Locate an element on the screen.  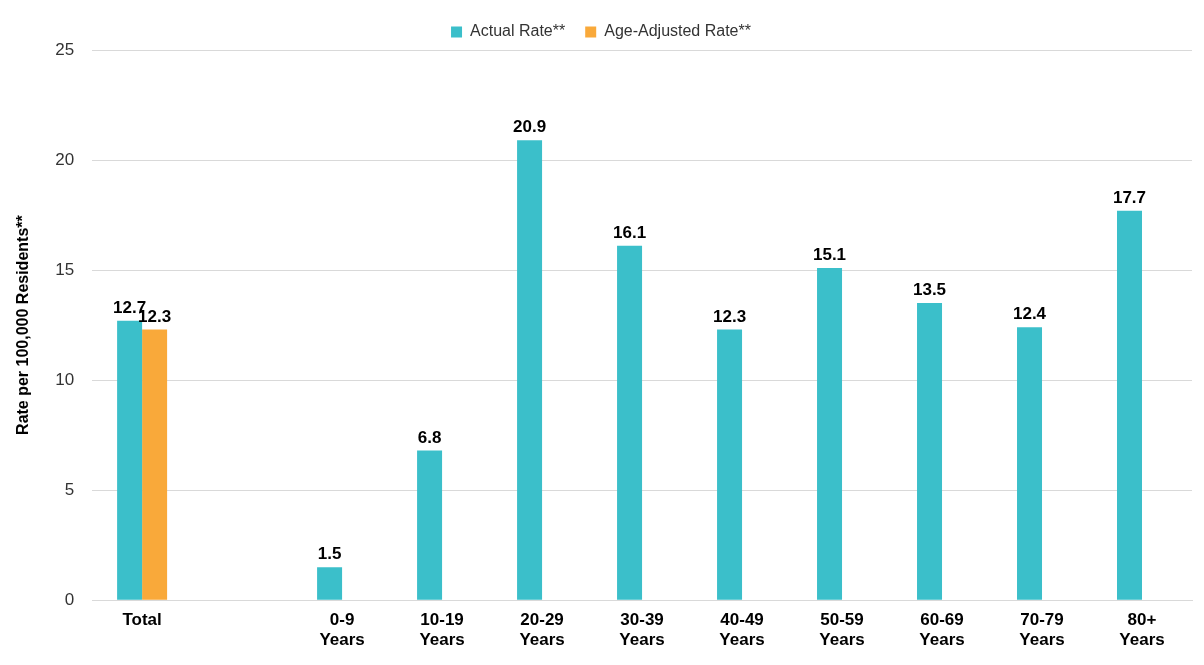
x-tick-label: 10-19 Years is located at coordinates (442, 630).